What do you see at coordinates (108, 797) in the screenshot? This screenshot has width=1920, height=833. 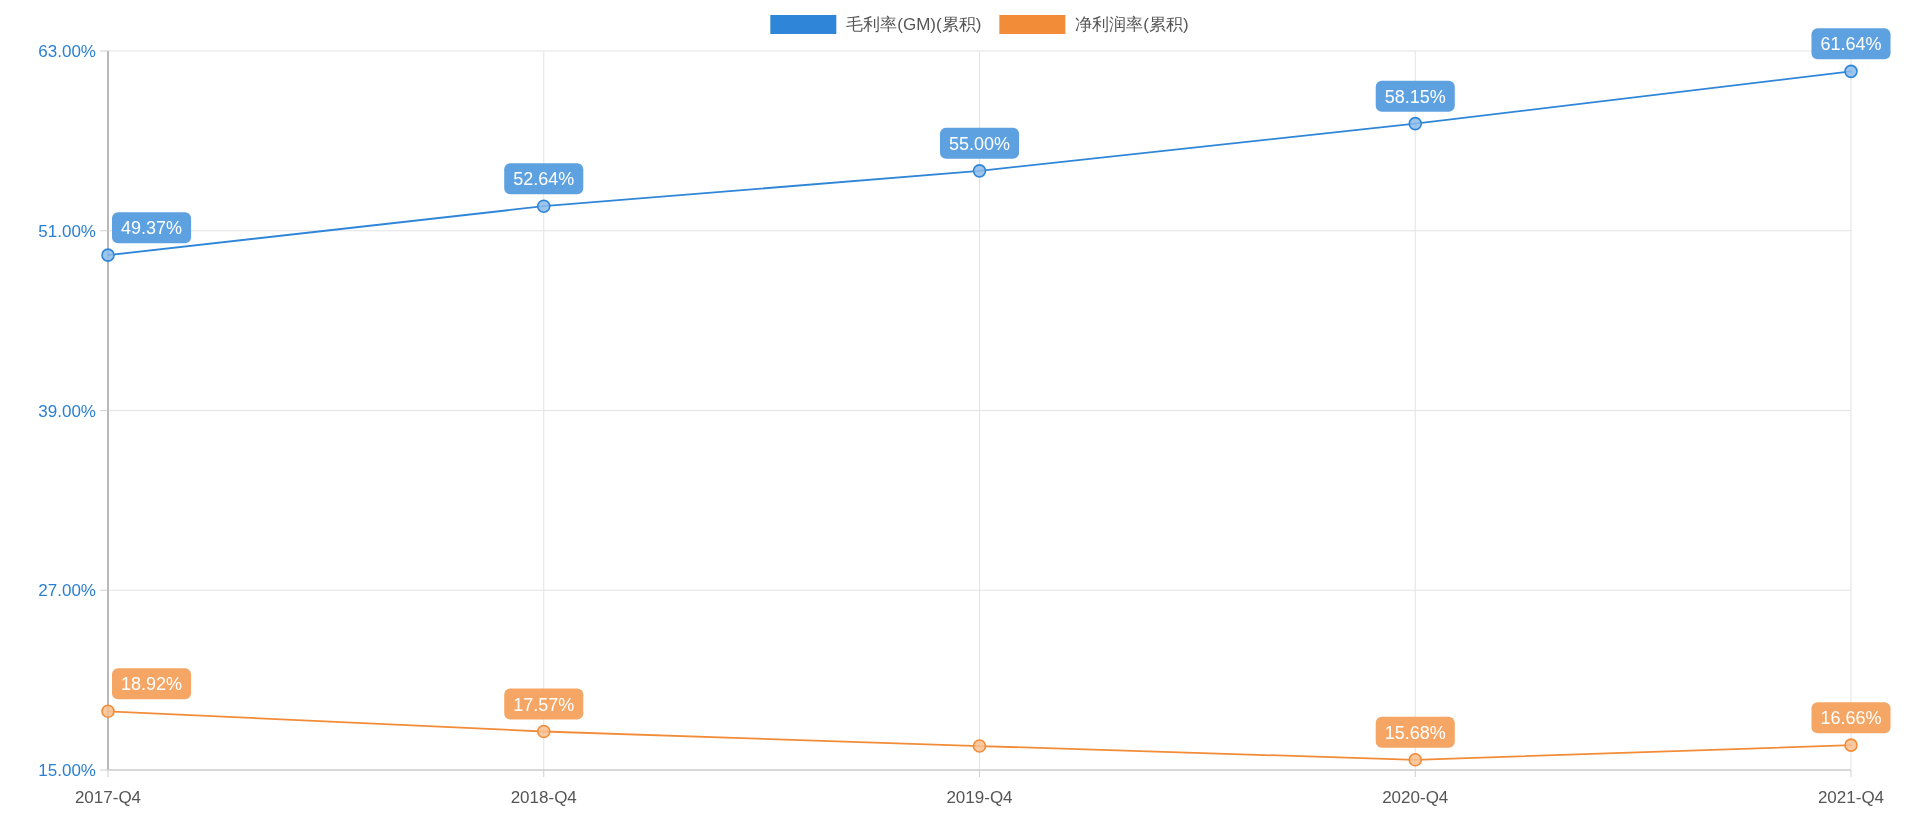 I see `x-tick-label: 2017-Q4` at bounding box center [108, 797].